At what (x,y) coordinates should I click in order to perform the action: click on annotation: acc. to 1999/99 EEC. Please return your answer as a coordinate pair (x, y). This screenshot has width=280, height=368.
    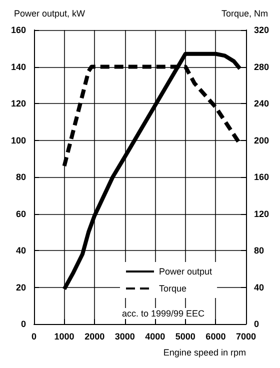
    Looking at the image, I should click on (164, 313).